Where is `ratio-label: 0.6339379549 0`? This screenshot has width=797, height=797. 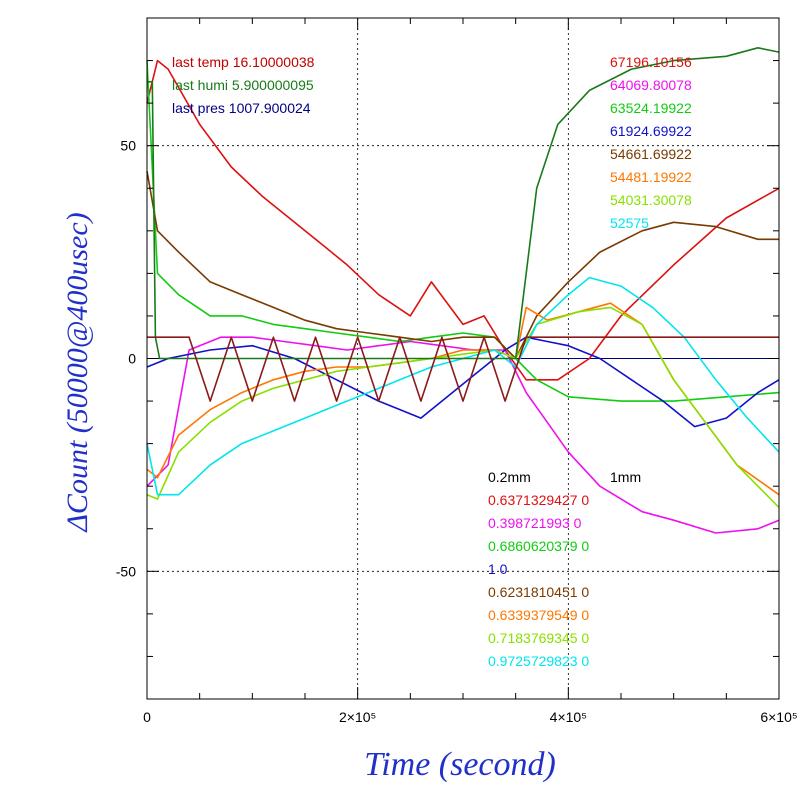
ratio-label: 0.6339379549 0 is located at coordinates (538, 615).